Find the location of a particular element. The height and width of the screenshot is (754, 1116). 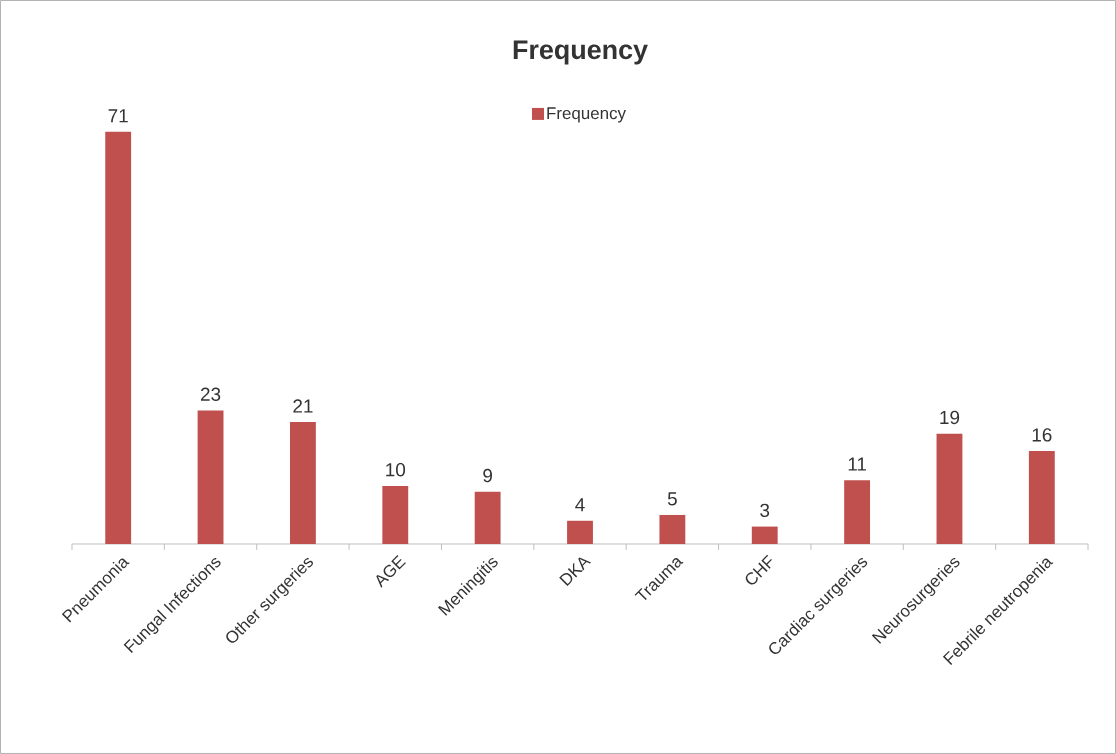

data-label: 11 is located at coordinates (857, 464).